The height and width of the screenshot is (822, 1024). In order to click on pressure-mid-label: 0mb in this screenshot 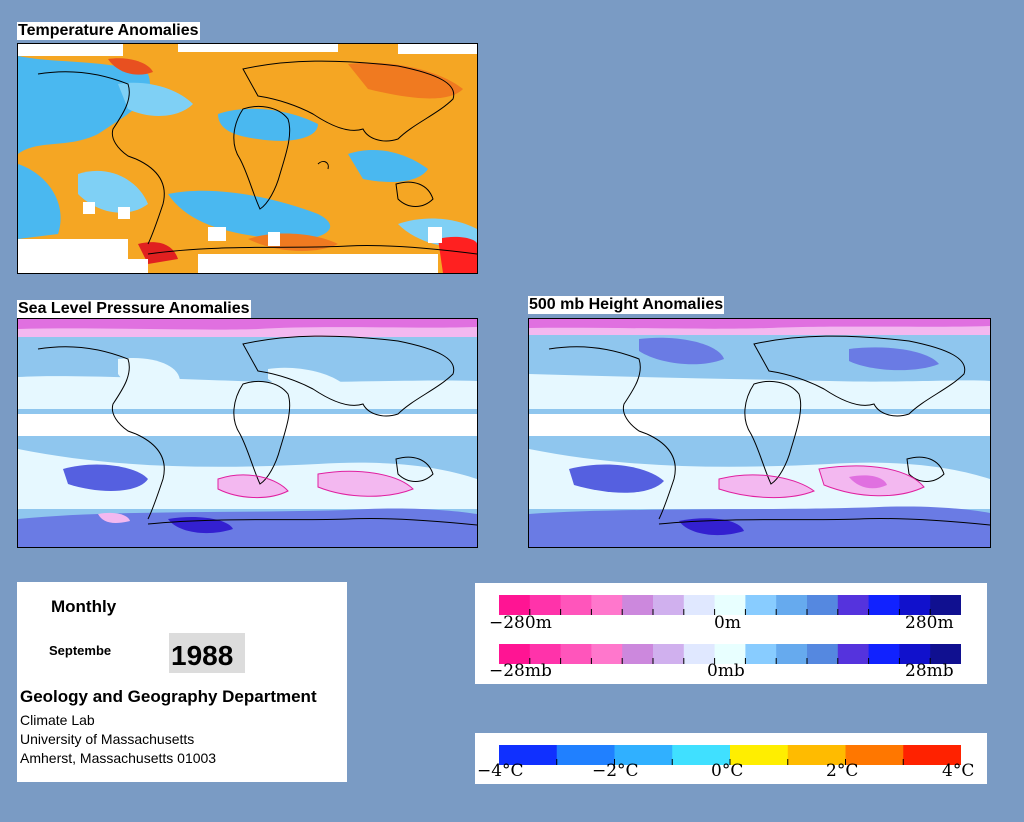, I will do `click(726, 671)`.